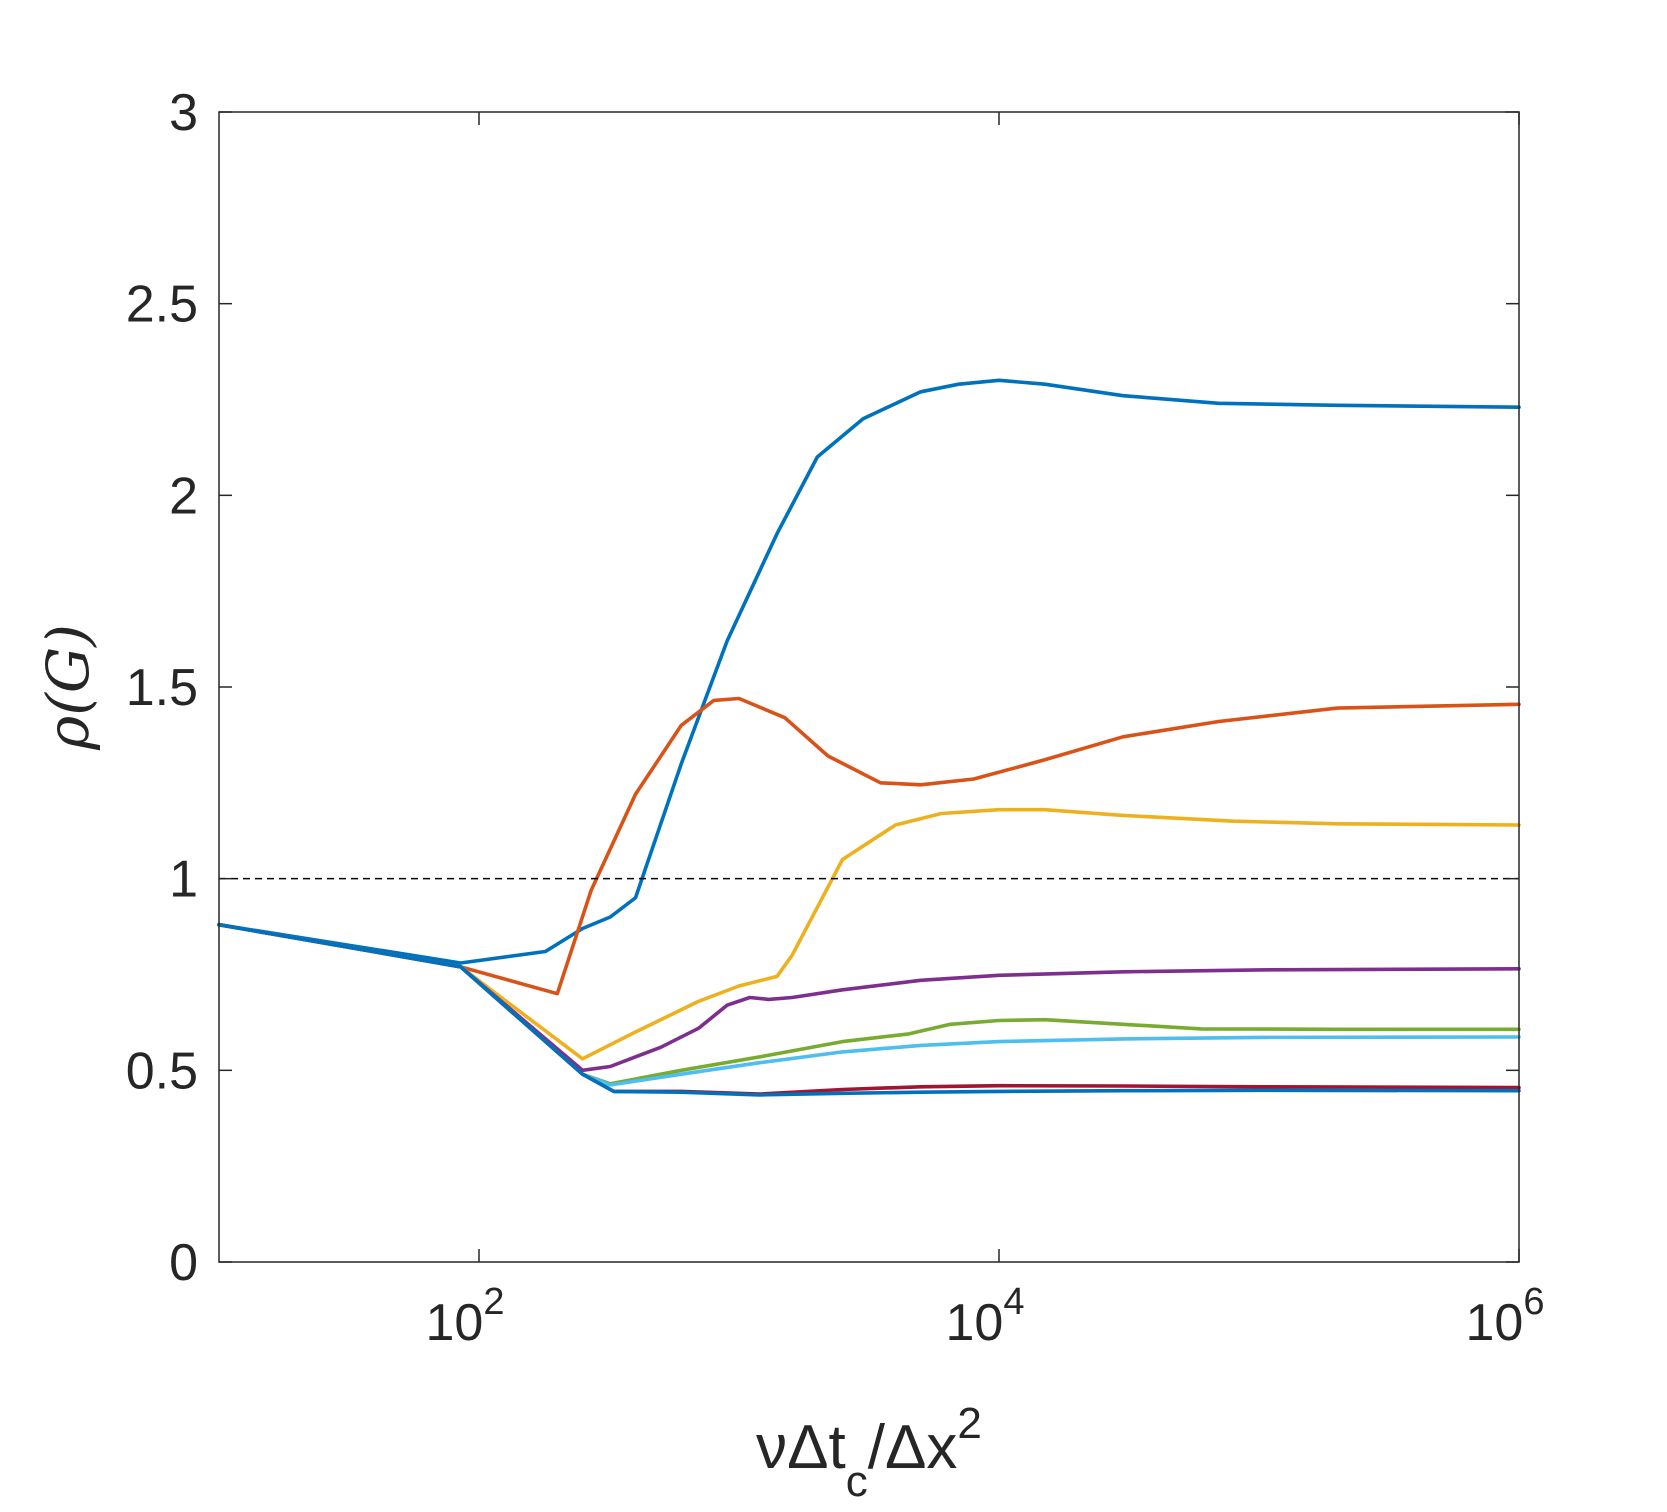 Image resolution: width=1667 pixels, height=1512 pixels. What do you see at coordinates (183, 880) in the screenshot?
I see `y-tick-label: 1` at bounding box center [183, 880].